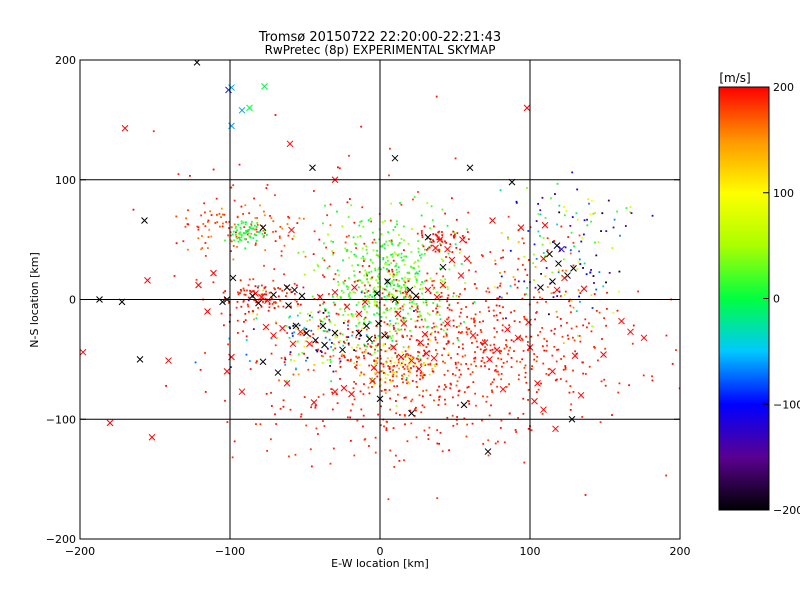  What do you see at coordinates (786, 404) in the screenshot?
I see `colorbar-tick-label: −100` at bounding box center [786, 404].